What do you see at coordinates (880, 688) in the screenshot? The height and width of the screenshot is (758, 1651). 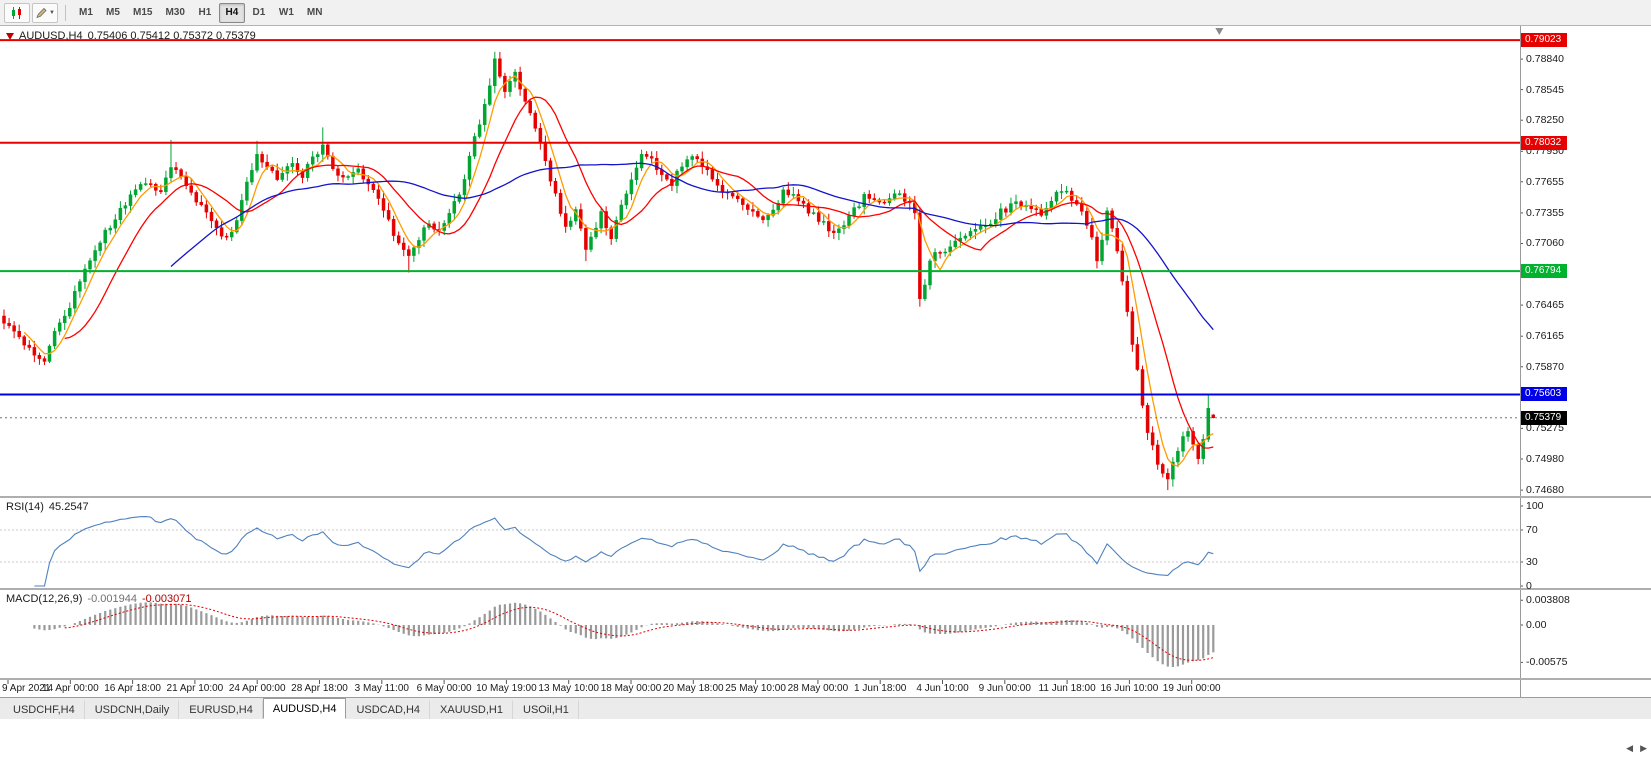 I see `time-axis-label: 1 Jun 18:00` at bounding box center [880, 688].